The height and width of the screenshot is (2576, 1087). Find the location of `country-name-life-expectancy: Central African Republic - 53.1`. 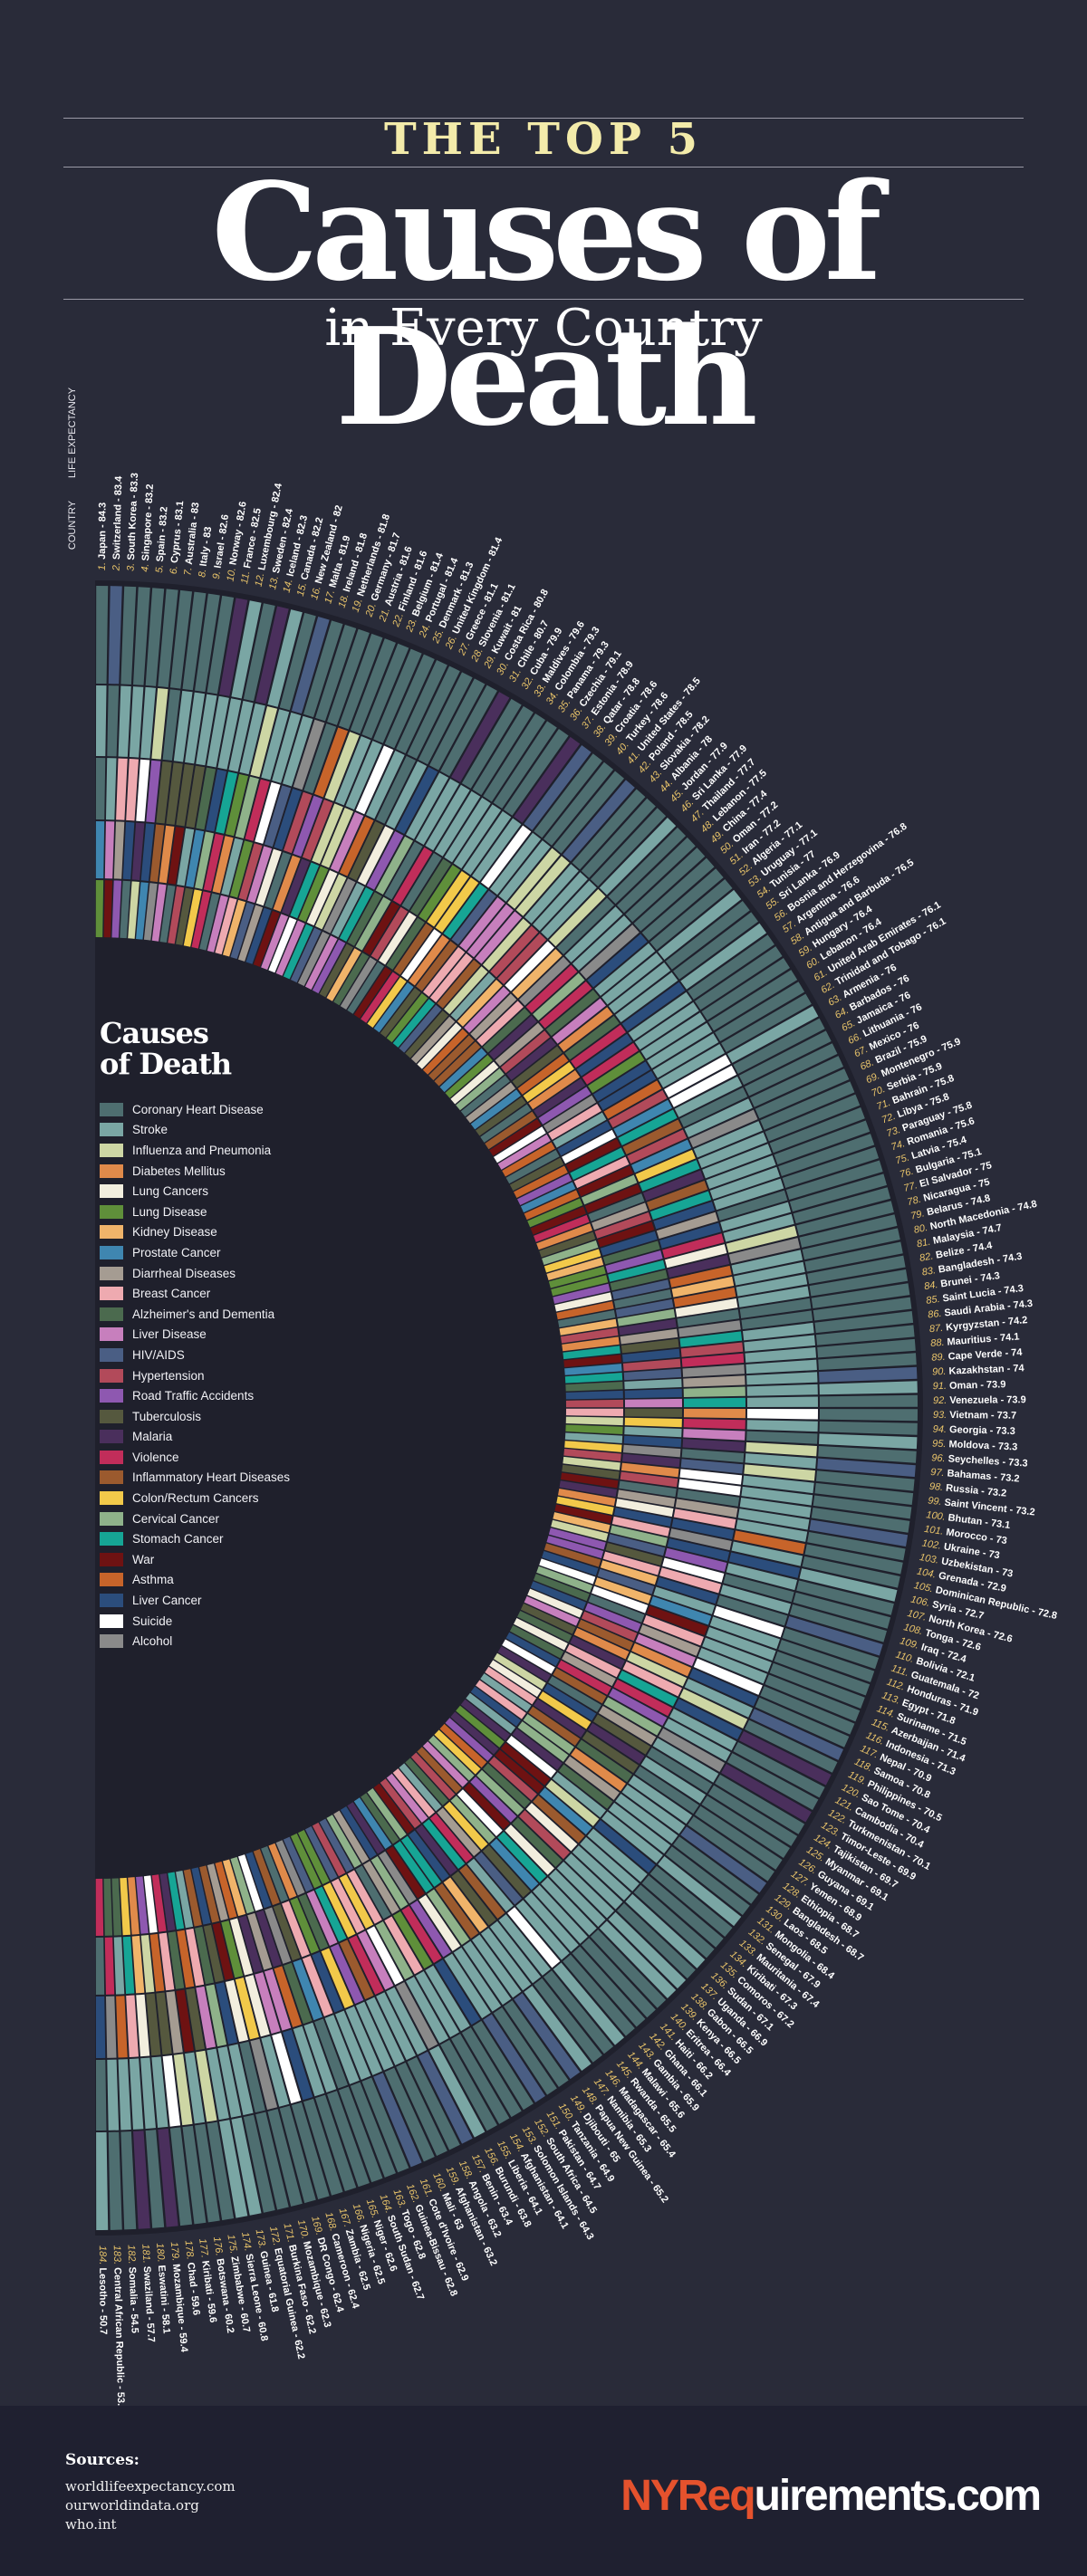

country-name-life-expectancy: Central African Republic - 53.1 is located at coordinates (118, 2339).